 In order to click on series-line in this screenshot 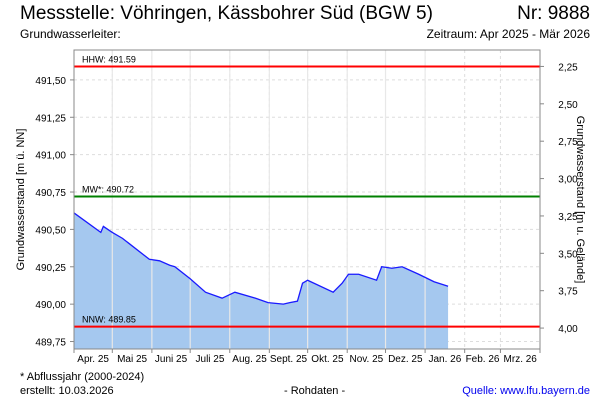, I will do `click(261, 258)`.